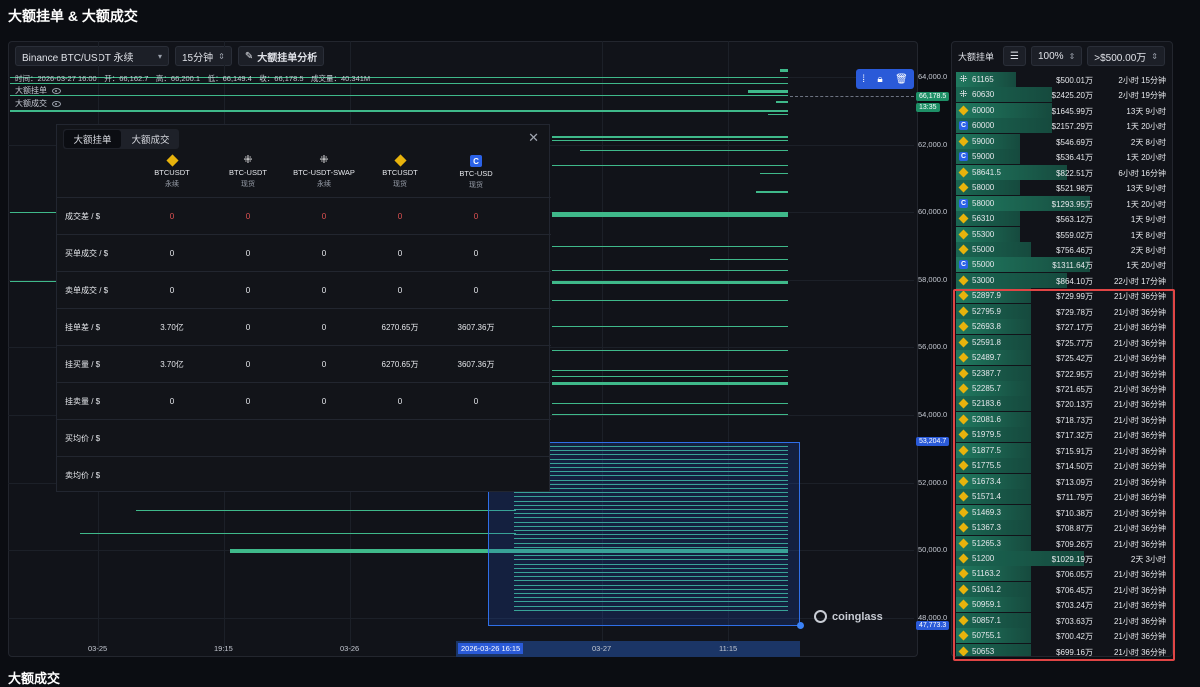 The image size is (1200, 687). I want to click on exchange-name: BTC-USD, so click(476, 173).